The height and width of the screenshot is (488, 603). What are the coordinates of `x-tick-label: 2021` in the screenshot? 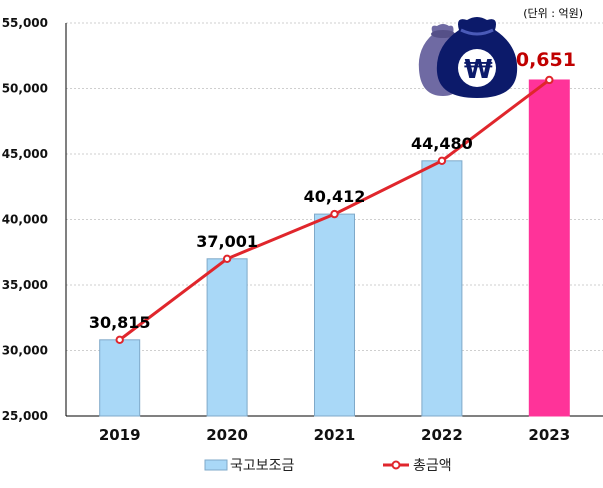 It's located at (335, 435).